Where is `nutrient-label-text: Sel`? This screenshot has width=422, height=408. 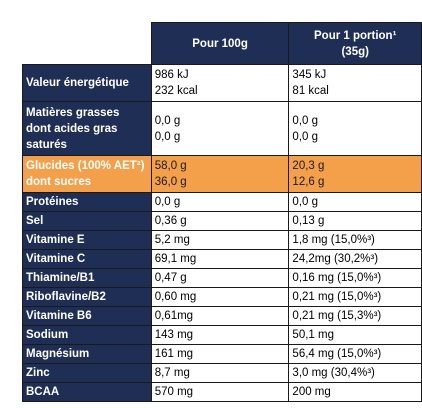
nutrient-label-text: Sel is located at coordinates (35, 221).